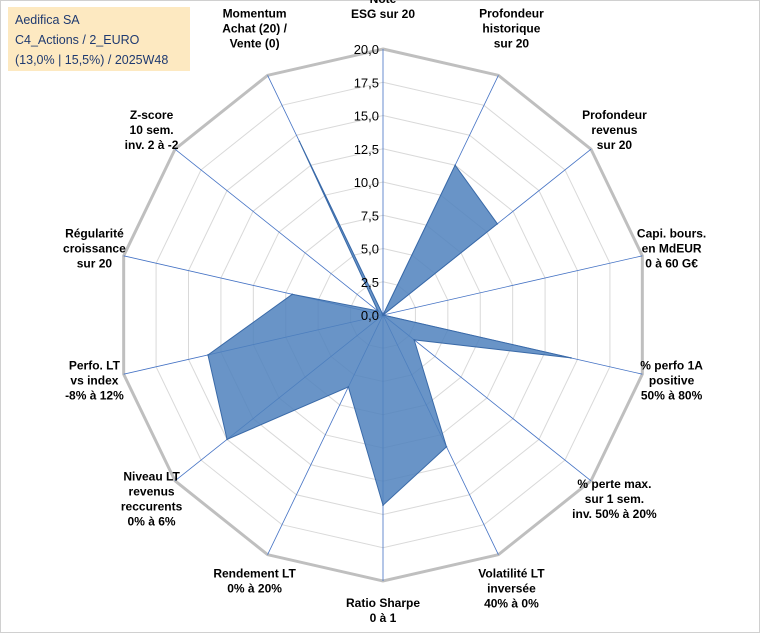 The height and width of the screenshot is (633, 760). I want to click on info-params: (13,0% | 15,5%) / 2025W48, so click(92, 60).